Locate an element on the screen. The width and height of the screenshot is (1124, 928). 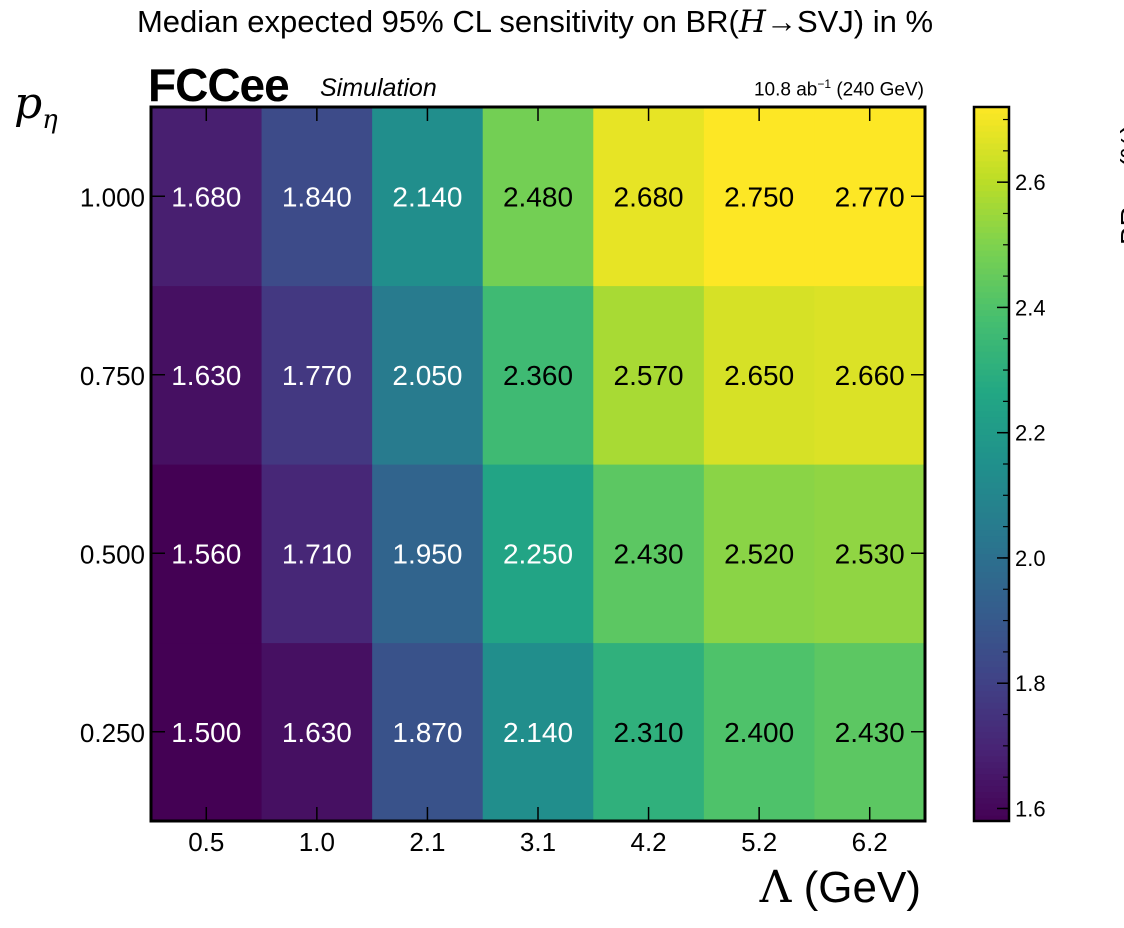
y-tick-label: 1.000 is located at coordinates (112, 197).